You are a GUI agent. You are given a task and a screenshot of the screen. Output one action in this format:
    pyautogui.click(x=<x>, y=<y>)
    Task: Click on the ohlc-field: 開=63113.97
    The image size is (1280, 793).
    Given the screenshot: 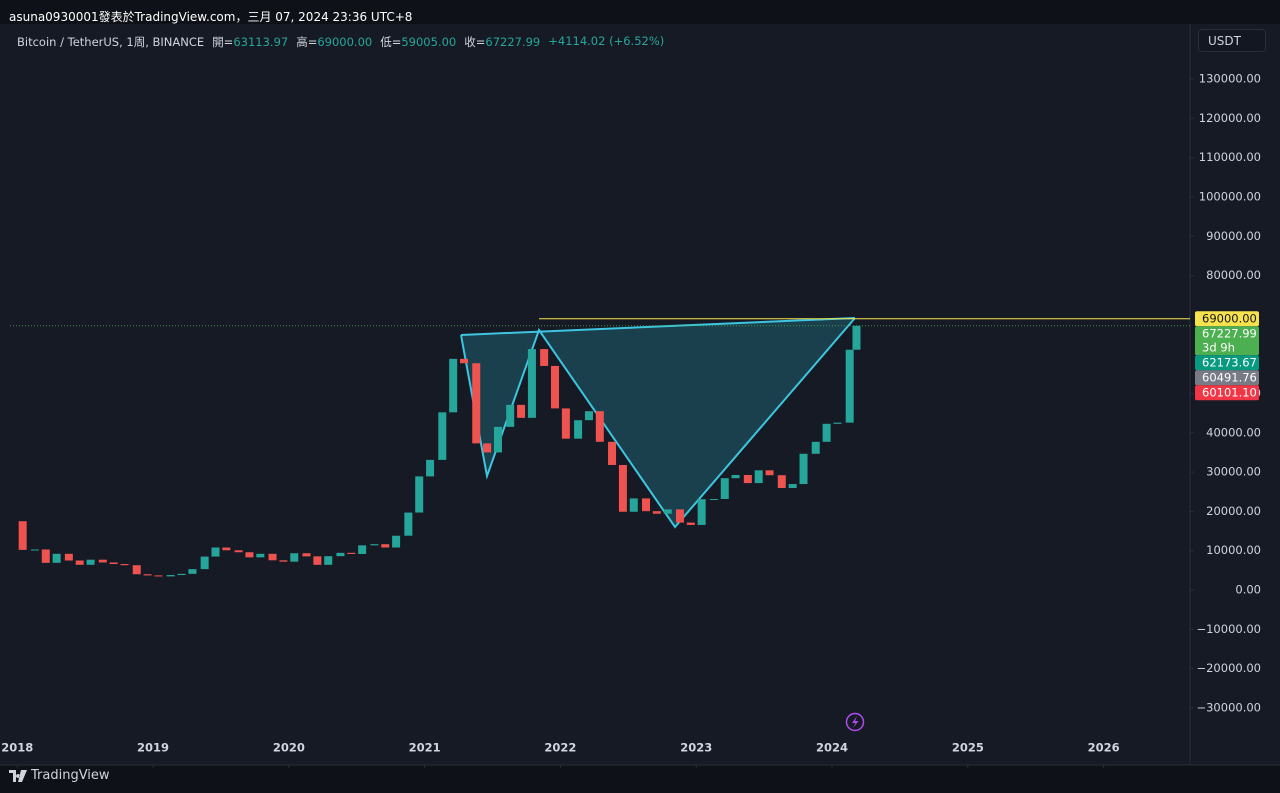 What is the action you would take?
    pyautogui.click(x=250, y=42)
    